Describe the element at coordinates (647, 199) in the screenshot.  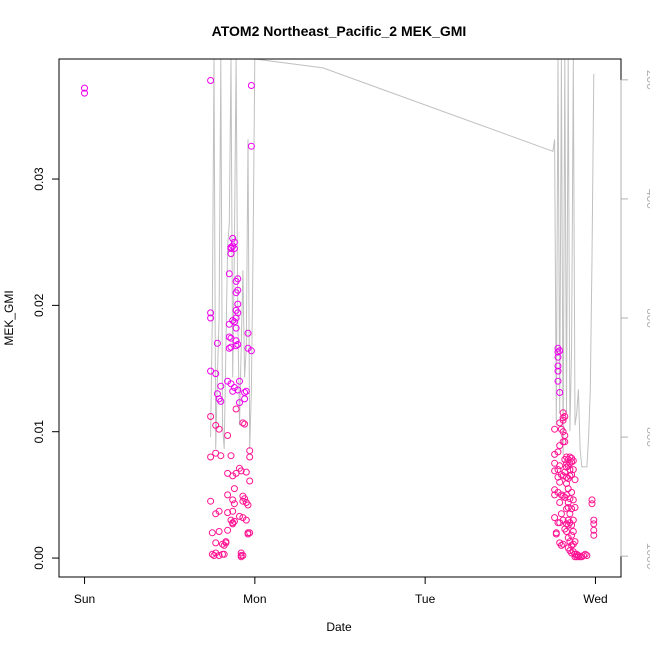
I see `y2-tick-label: 400` at that location.